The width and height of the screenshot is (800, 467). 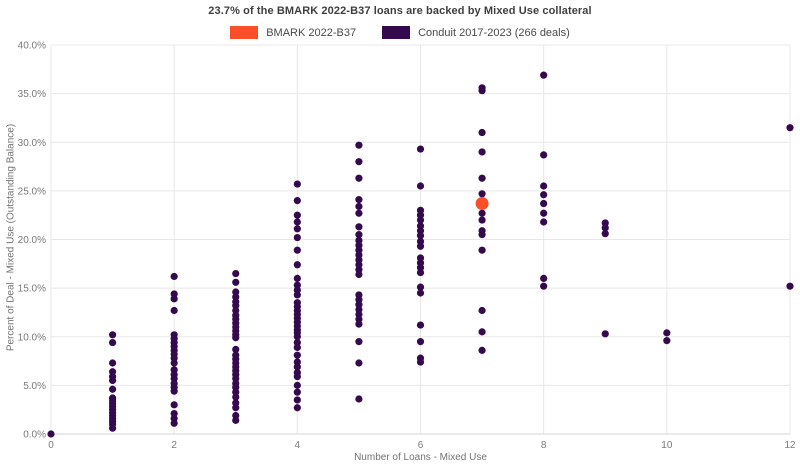 What do you see at coordinates (34, 435) in the screenshot?
I see `y-tick-label: 0.0%` at bounding box center [34, 435].